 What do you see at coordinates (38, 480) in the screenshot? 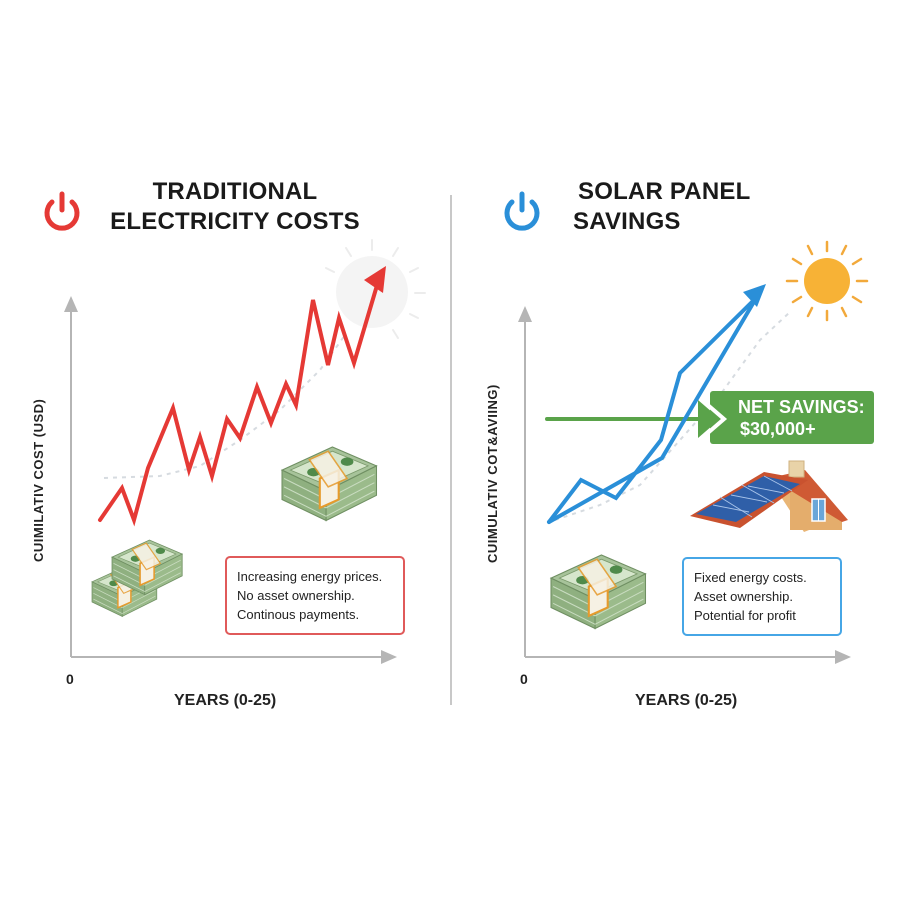
I see `left-y-axis-label: CUIMILATIV COST (USD)` at bounding box center [38, 480].